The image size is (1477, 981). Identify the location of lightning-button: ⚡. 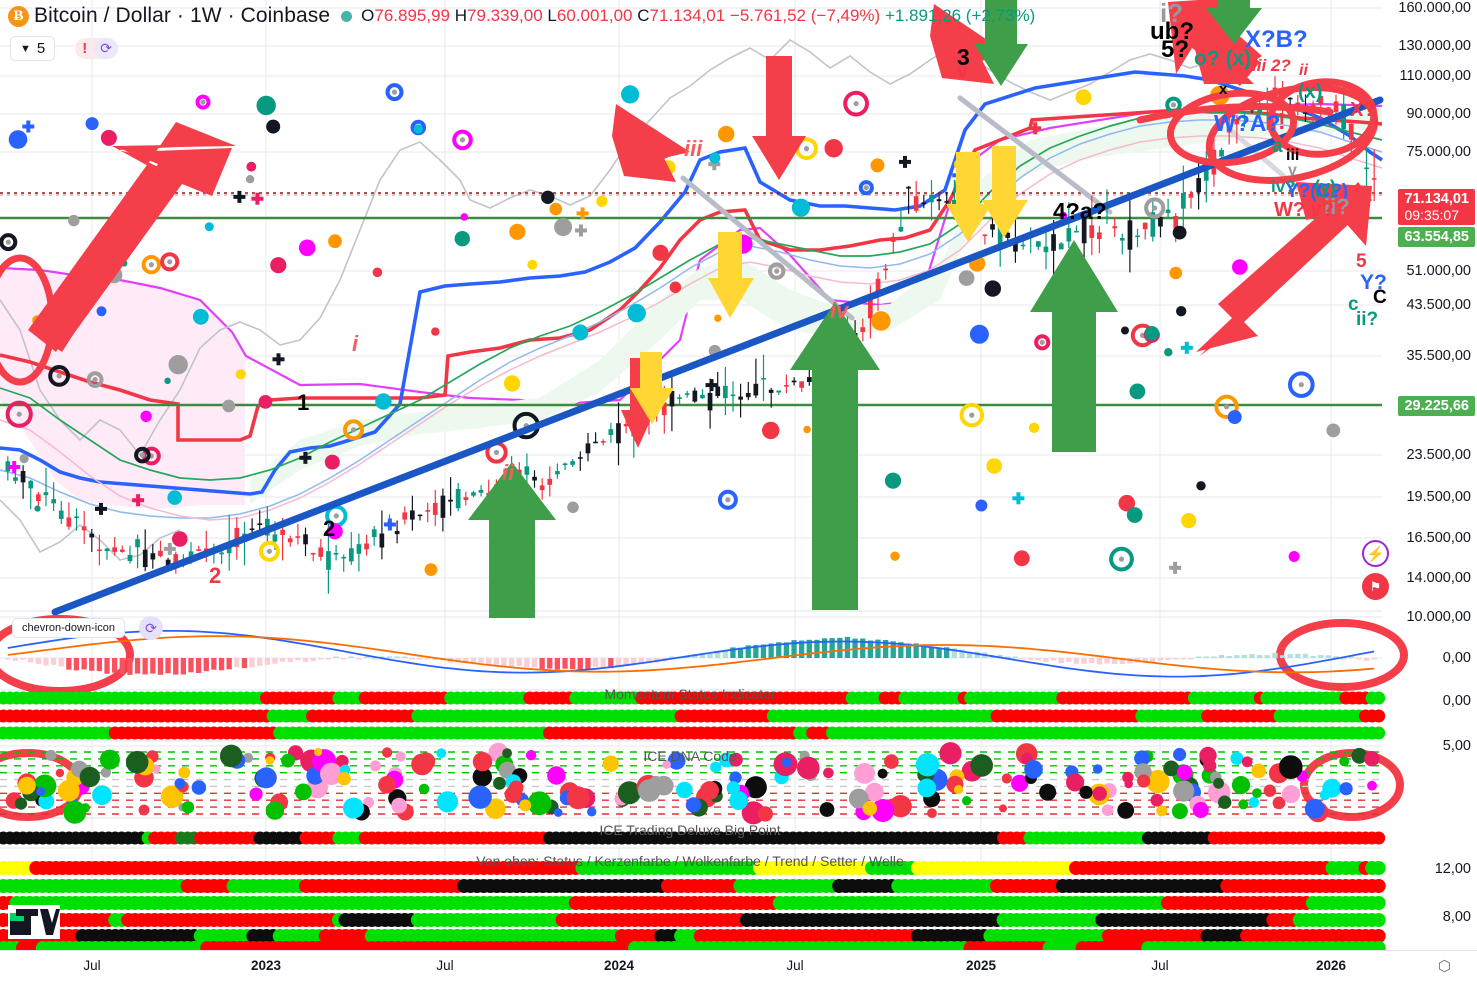
(1375, 553).